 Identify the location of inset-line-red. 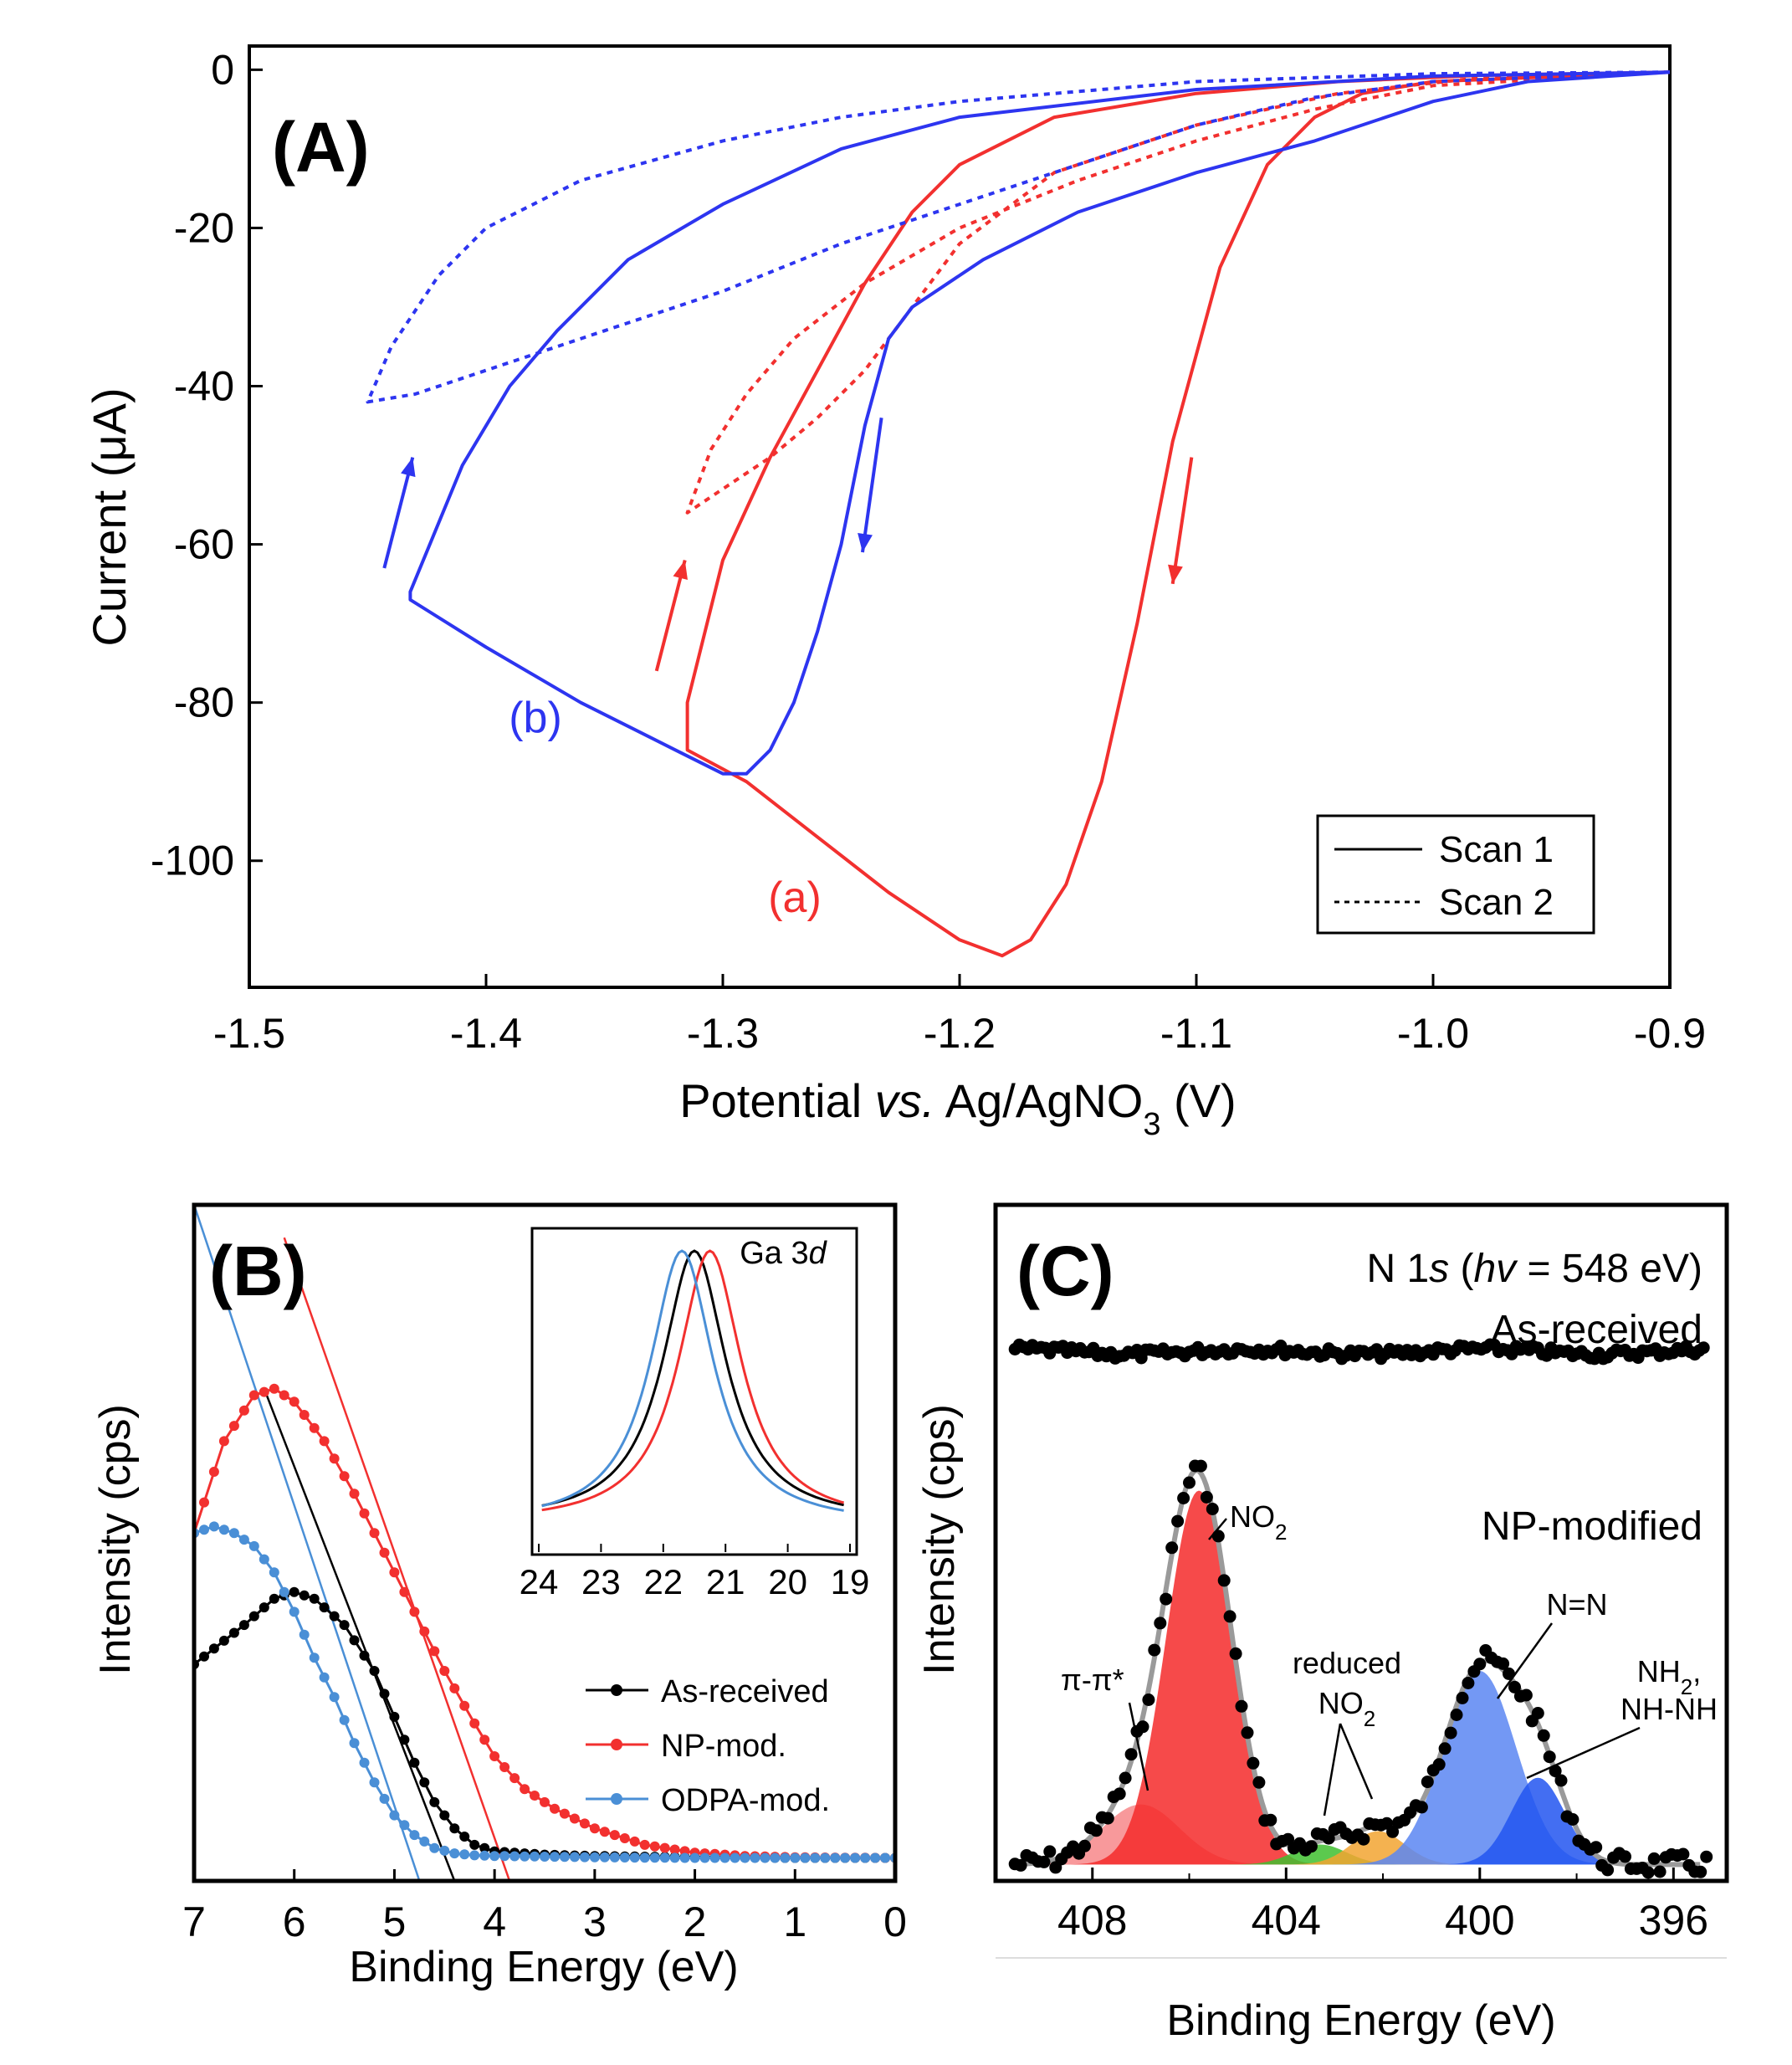
(693, 1380).